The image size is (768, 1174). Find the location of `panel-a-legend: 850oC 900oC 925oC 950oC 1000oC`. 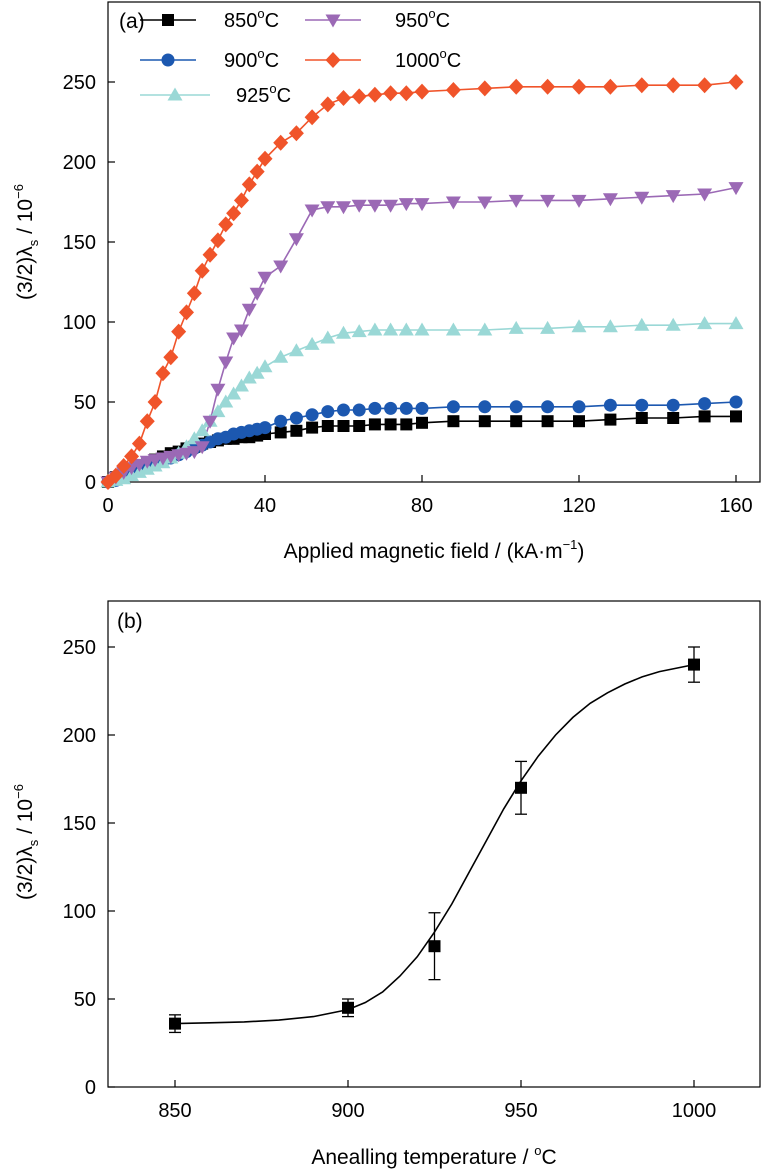

panel-a-legend: 850oC 900oC 925oC 950oC 1000oC is located at coordinates (300, 56).